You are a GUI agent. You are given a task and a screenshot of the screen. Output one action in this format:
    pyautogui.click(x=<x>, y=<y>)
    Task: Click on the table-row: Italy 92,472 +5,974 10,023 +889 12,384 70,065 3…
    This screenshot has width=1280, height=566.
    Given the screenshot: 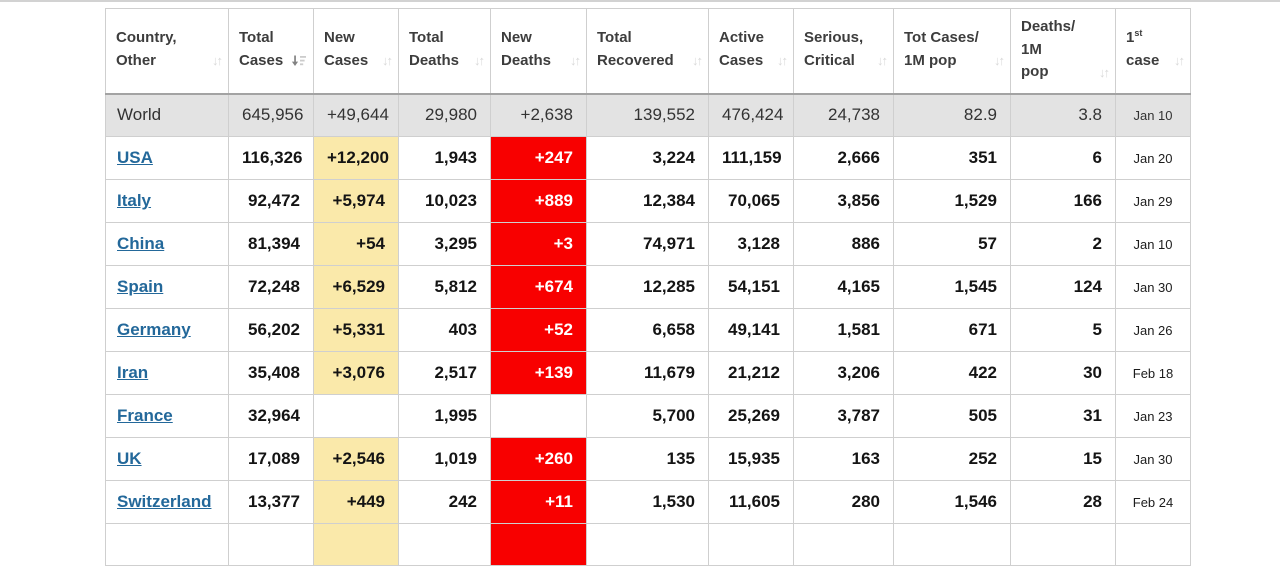 What is the action you would take?
    pyautogui.click(x=648, y=201)
    